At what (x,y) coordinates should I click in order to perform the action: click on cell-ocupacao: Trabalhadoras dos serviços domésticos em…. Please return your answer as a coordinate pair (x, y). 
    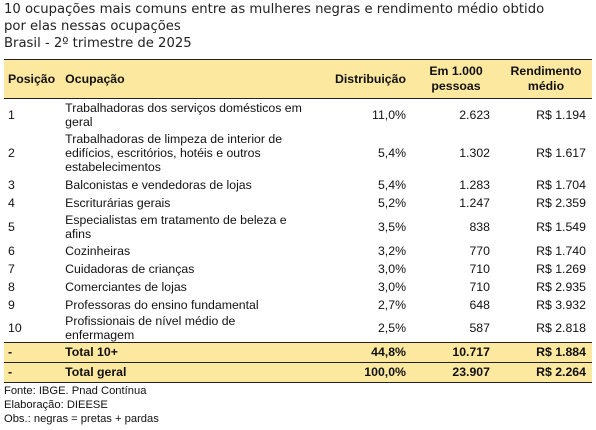
    Looking at the image, I should click on (183, 114).